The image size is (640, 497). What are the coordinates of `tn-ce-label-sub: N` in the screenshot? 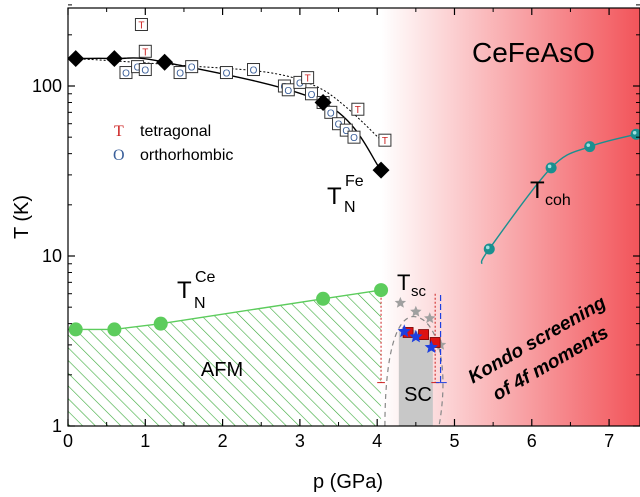 It's located at (200, 303).